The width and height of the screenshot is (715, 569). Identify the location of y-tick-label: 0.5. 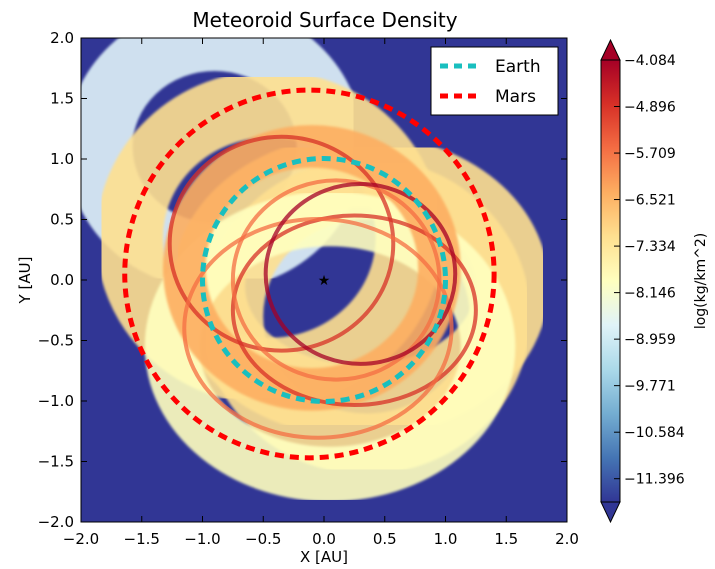
(62, 220).